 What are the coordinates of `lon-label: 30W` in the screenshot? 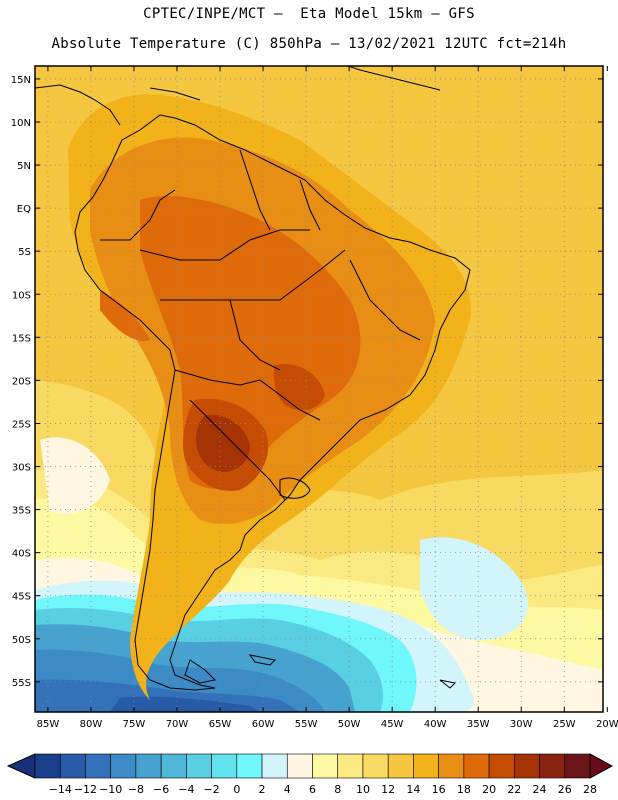 It's located at (521, 724).